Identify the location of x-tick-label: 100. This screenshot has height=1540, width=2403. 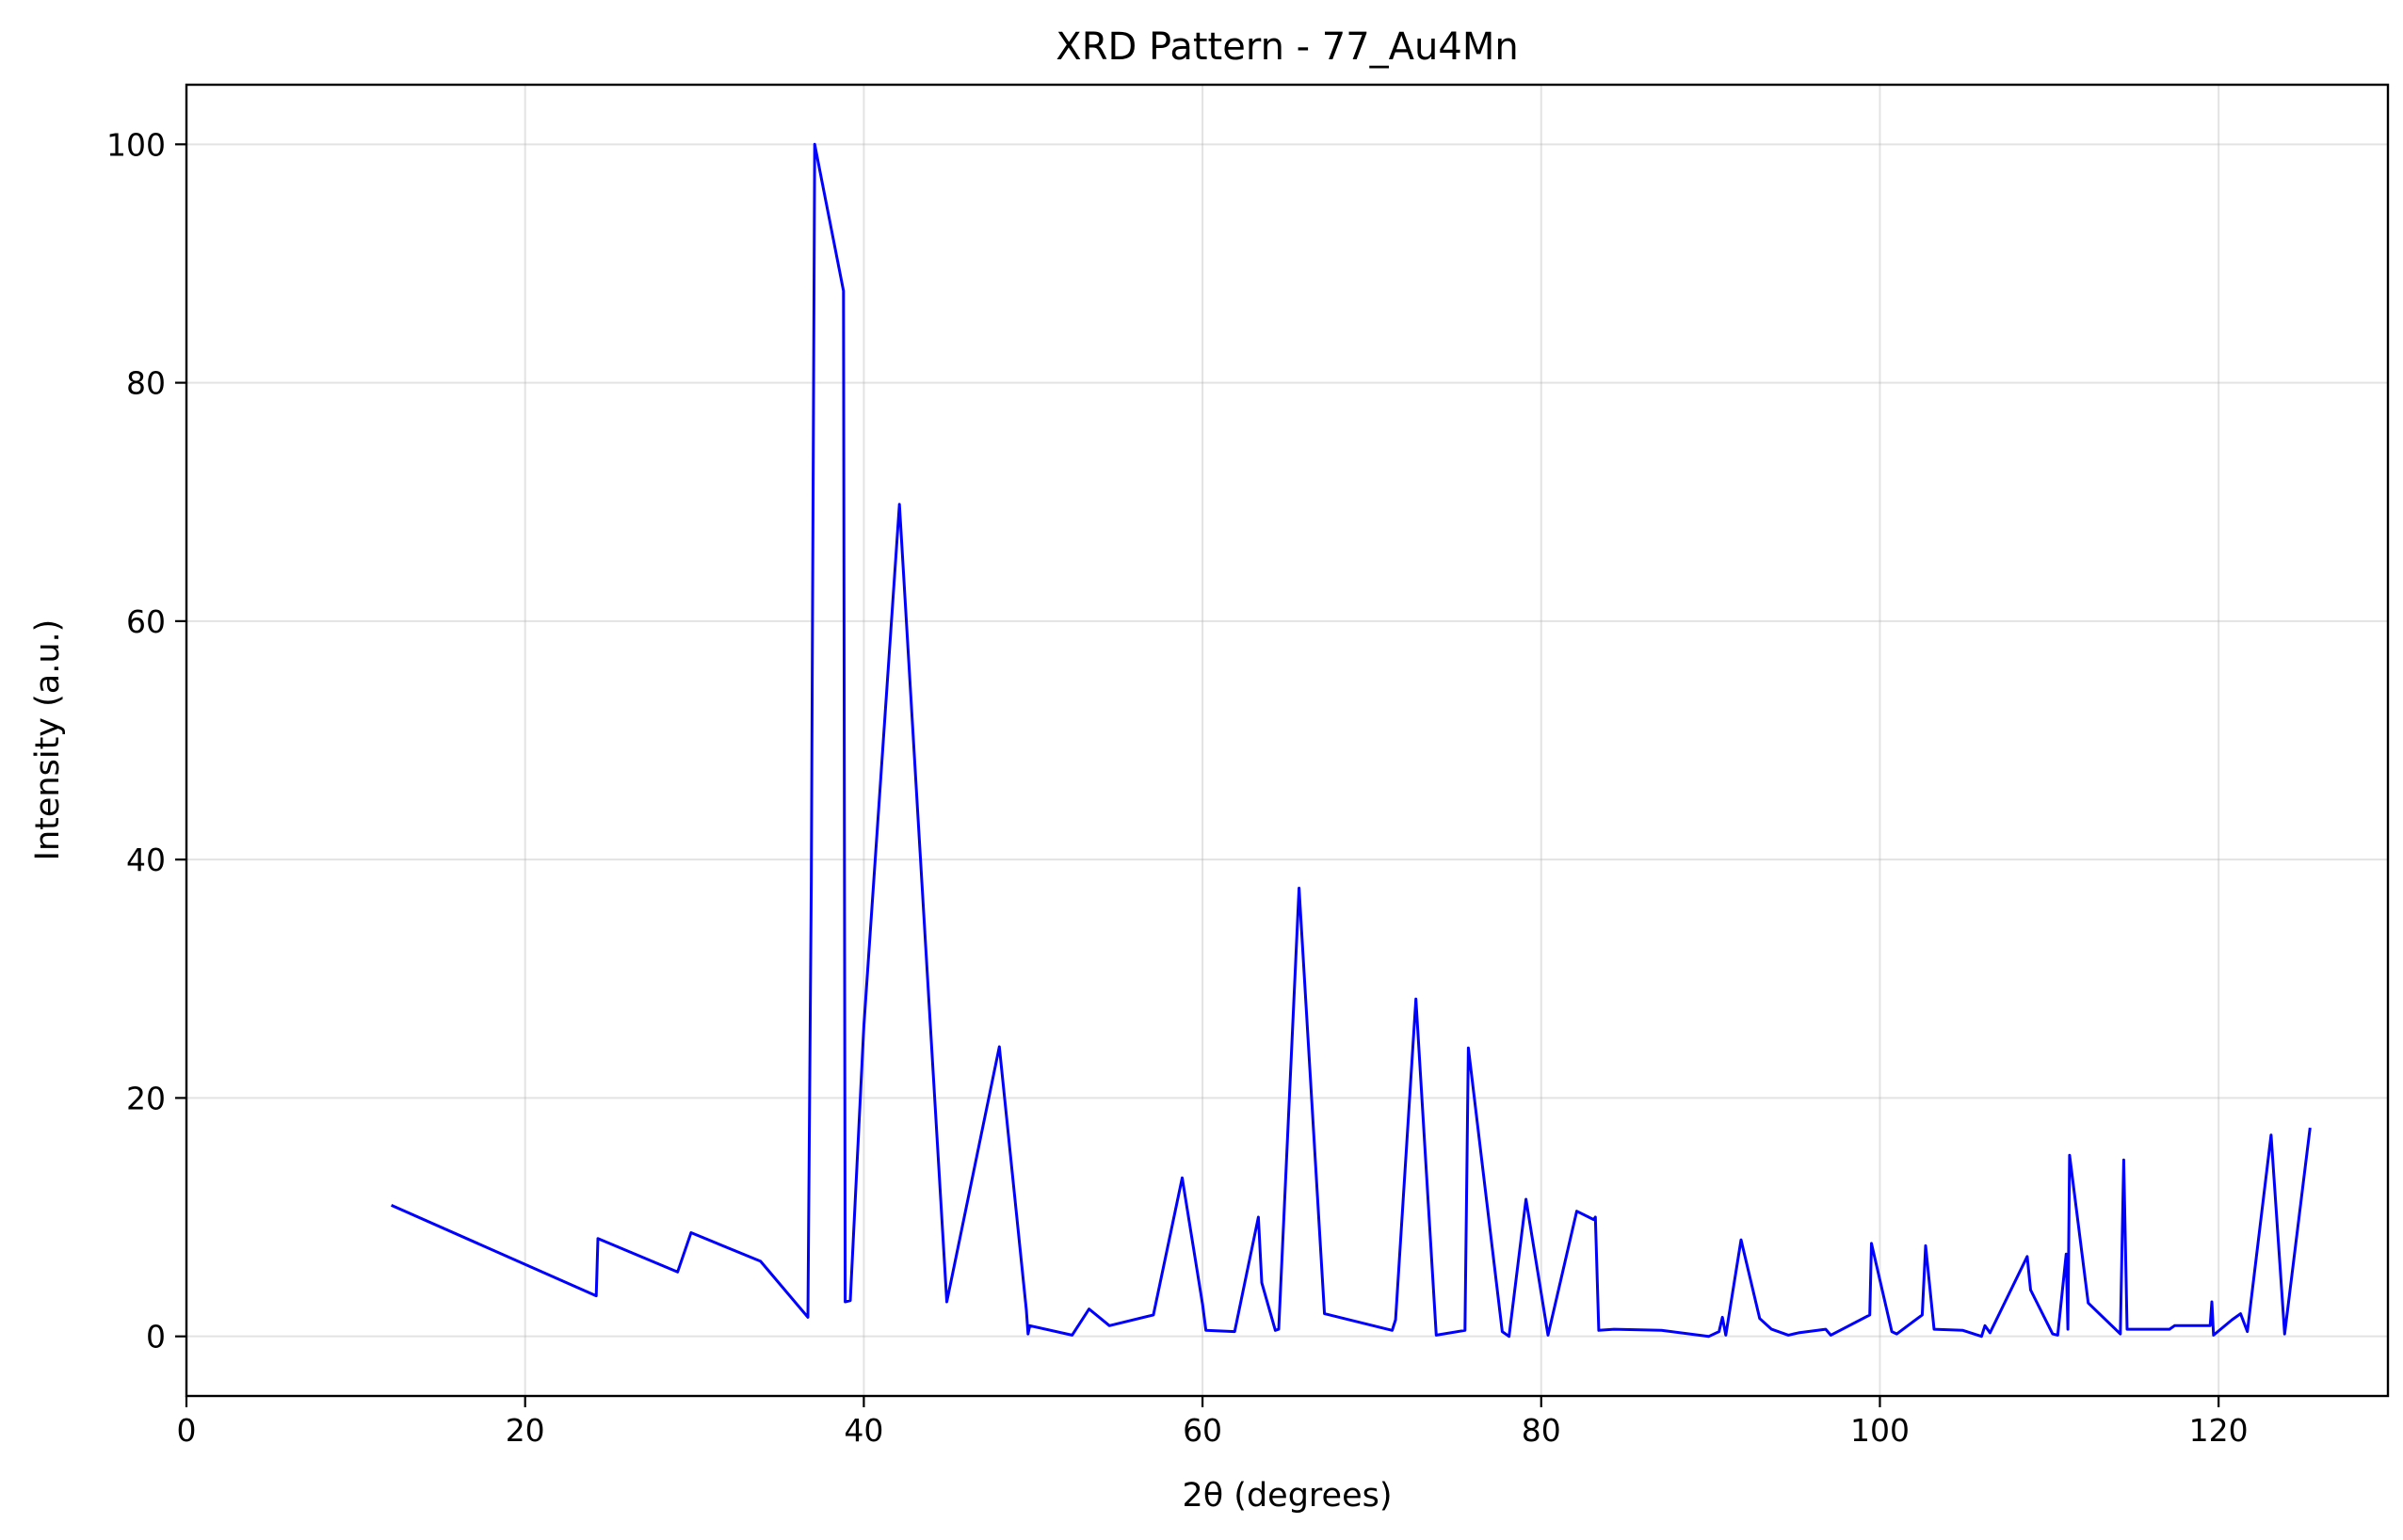
(1880, 1430).